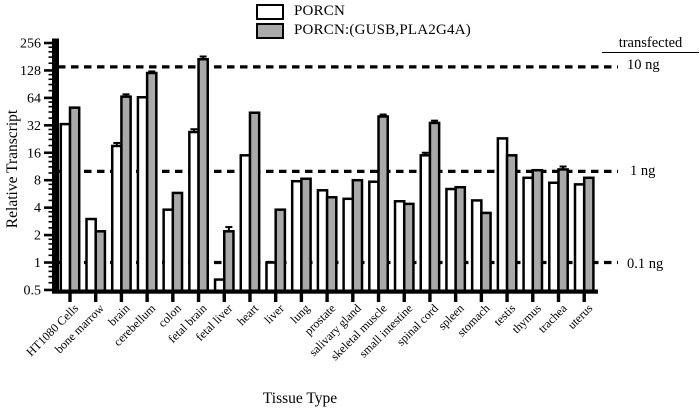 The height and width of the screenshot is (416, 700). Describe the element at coordinates (383, 204) in the screenshot. I see `bar-skeletal-muscle-gusb` at that location.